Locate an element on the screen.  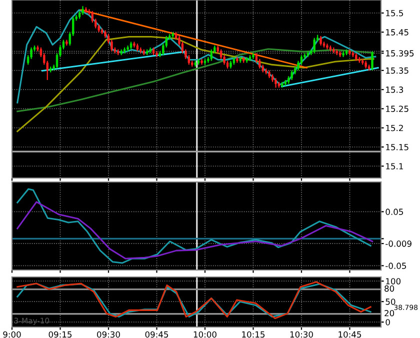
y-tick-label: 15.45 is located at coordinates (397, 32).